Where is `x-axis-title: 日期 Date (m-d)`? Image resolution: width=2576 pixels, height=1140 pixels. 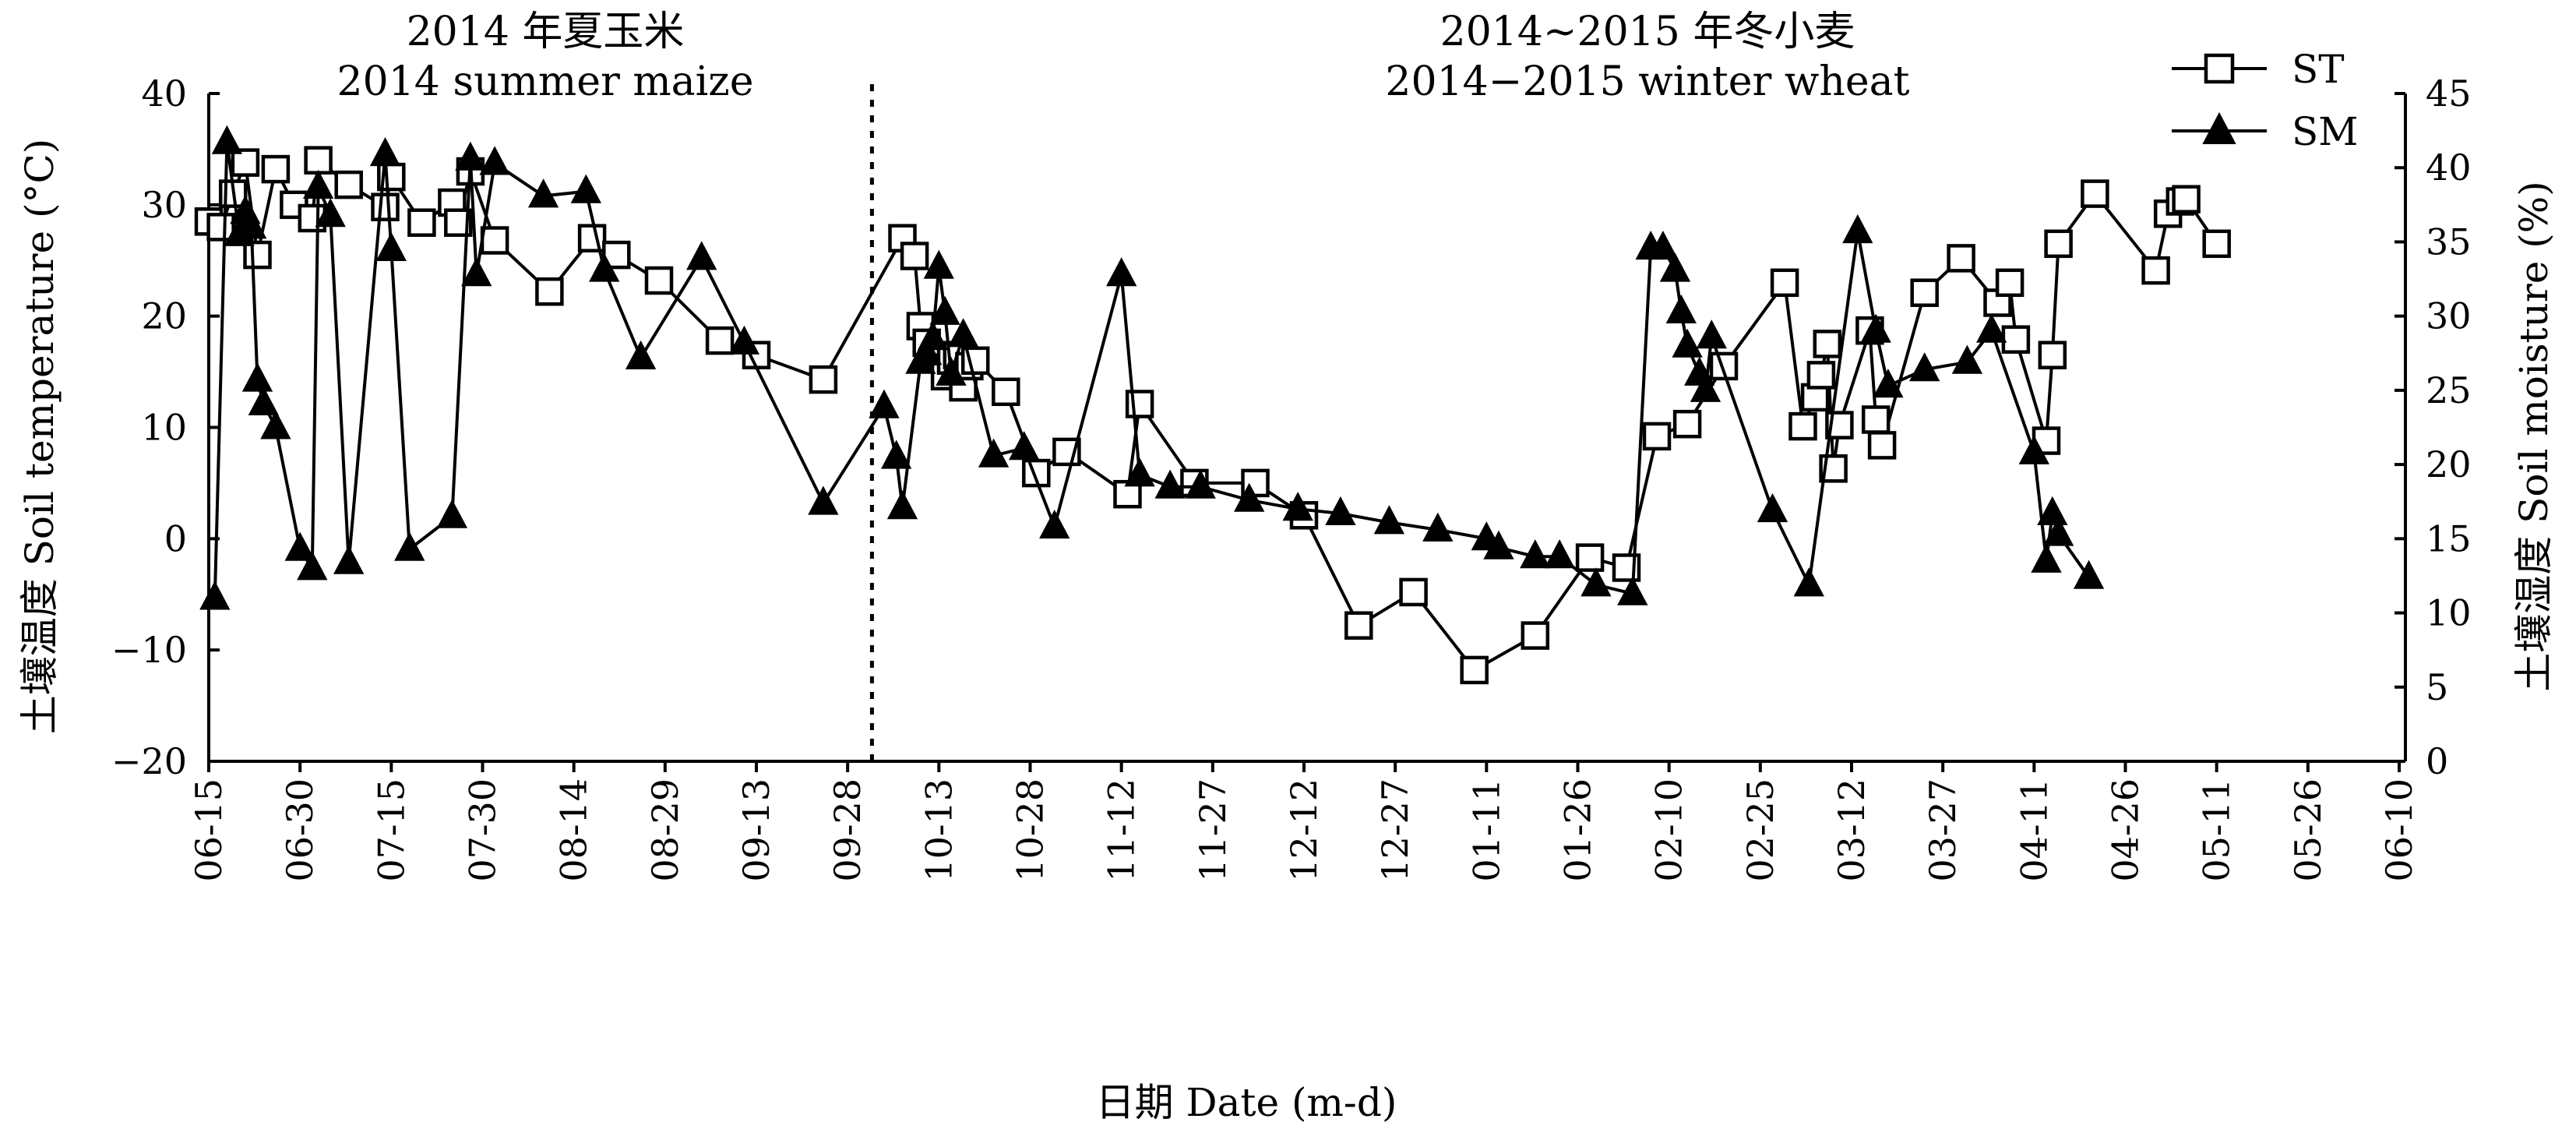
x-axis-title: 日期 Date (m-d) is located at coordinates (1246, 1103).